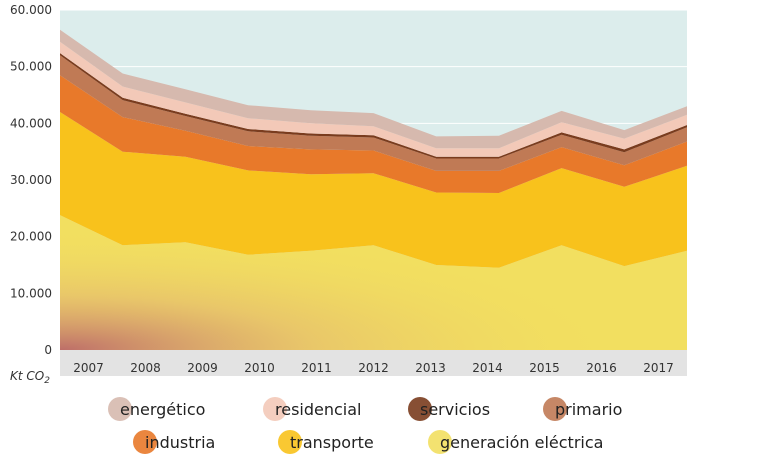 Image resolution: width=767 pixels, height=458 pixels. I want to click on y-axis-ticks: 0 10.000 20.000 30.000 40.000 50.000 60.000, so click(31, 180).